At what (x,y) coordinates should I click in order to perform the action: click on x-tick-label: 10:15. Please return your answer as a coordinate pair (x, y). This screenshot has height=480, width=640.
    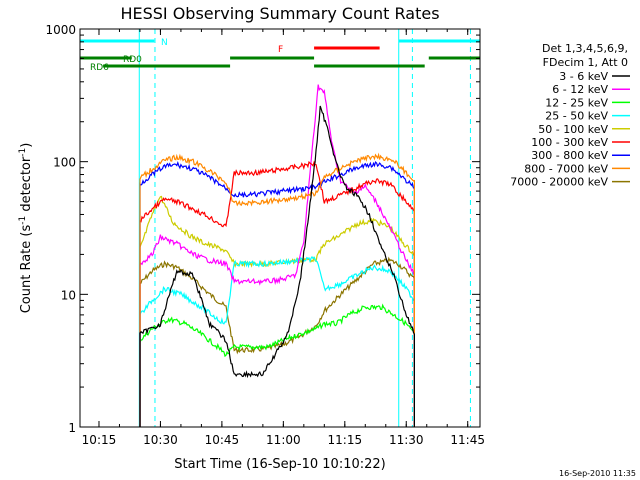
    Looking at the image, I should click on (99, 440).